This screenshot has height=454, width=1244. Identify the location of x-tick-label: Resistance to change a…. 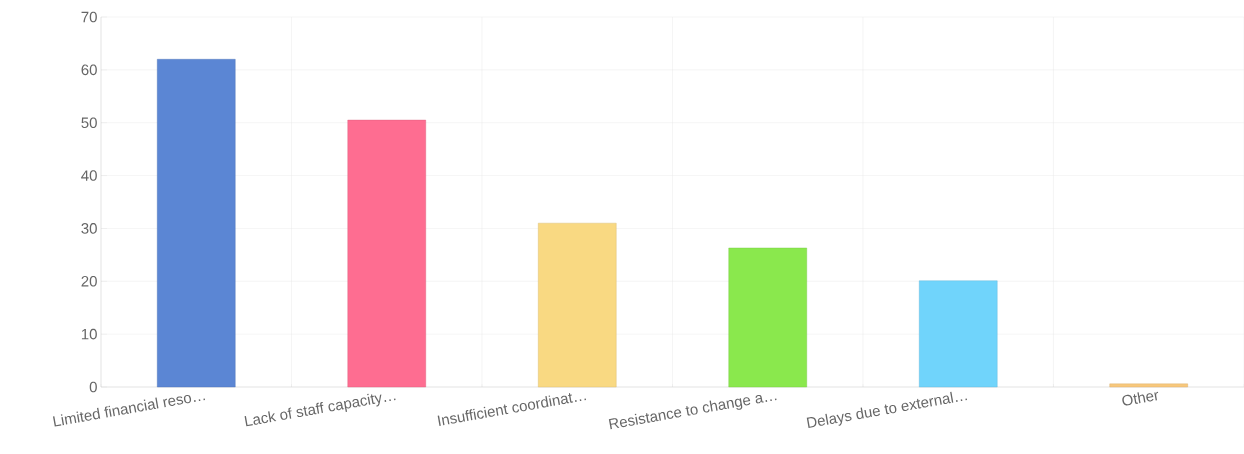
(692, 412).